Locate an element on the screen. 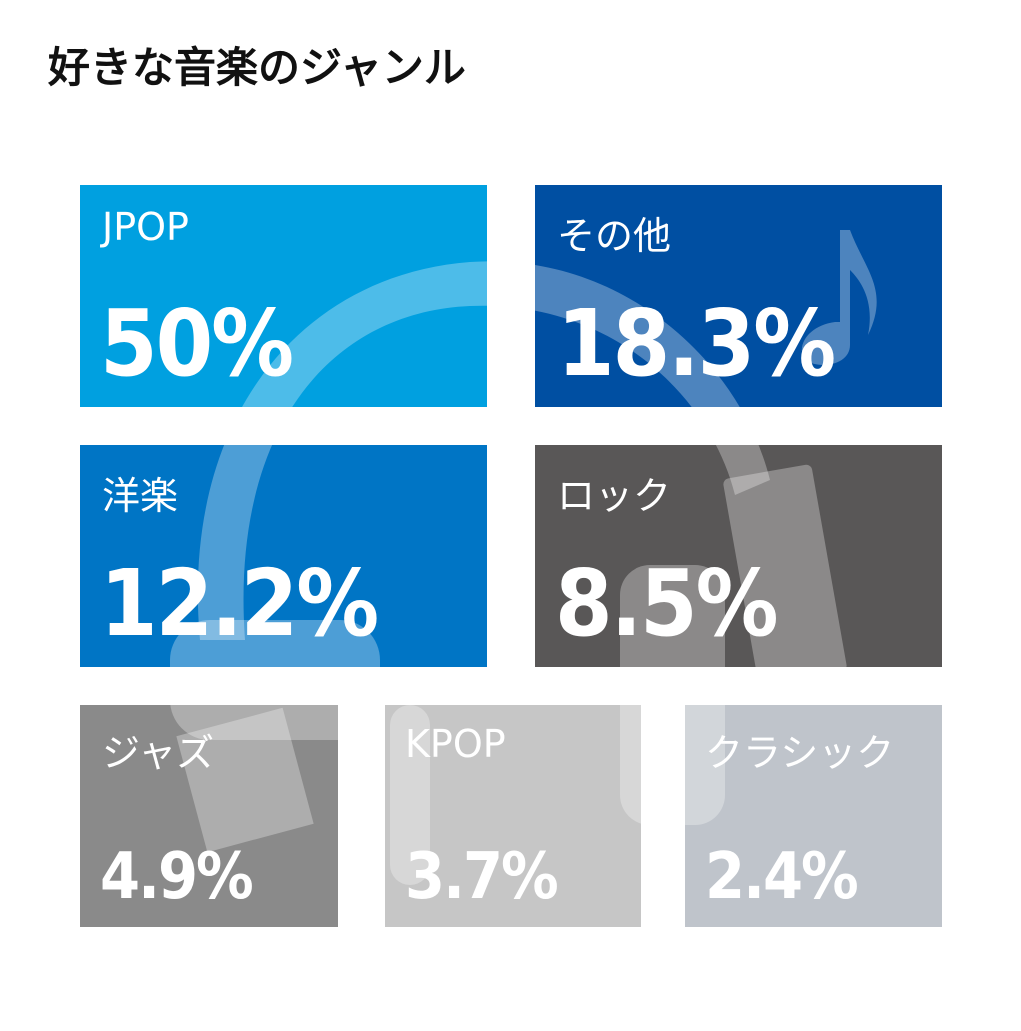 The image size is (1021, 1031). tile-value: 4.9% is located at coordinates (177, 877).